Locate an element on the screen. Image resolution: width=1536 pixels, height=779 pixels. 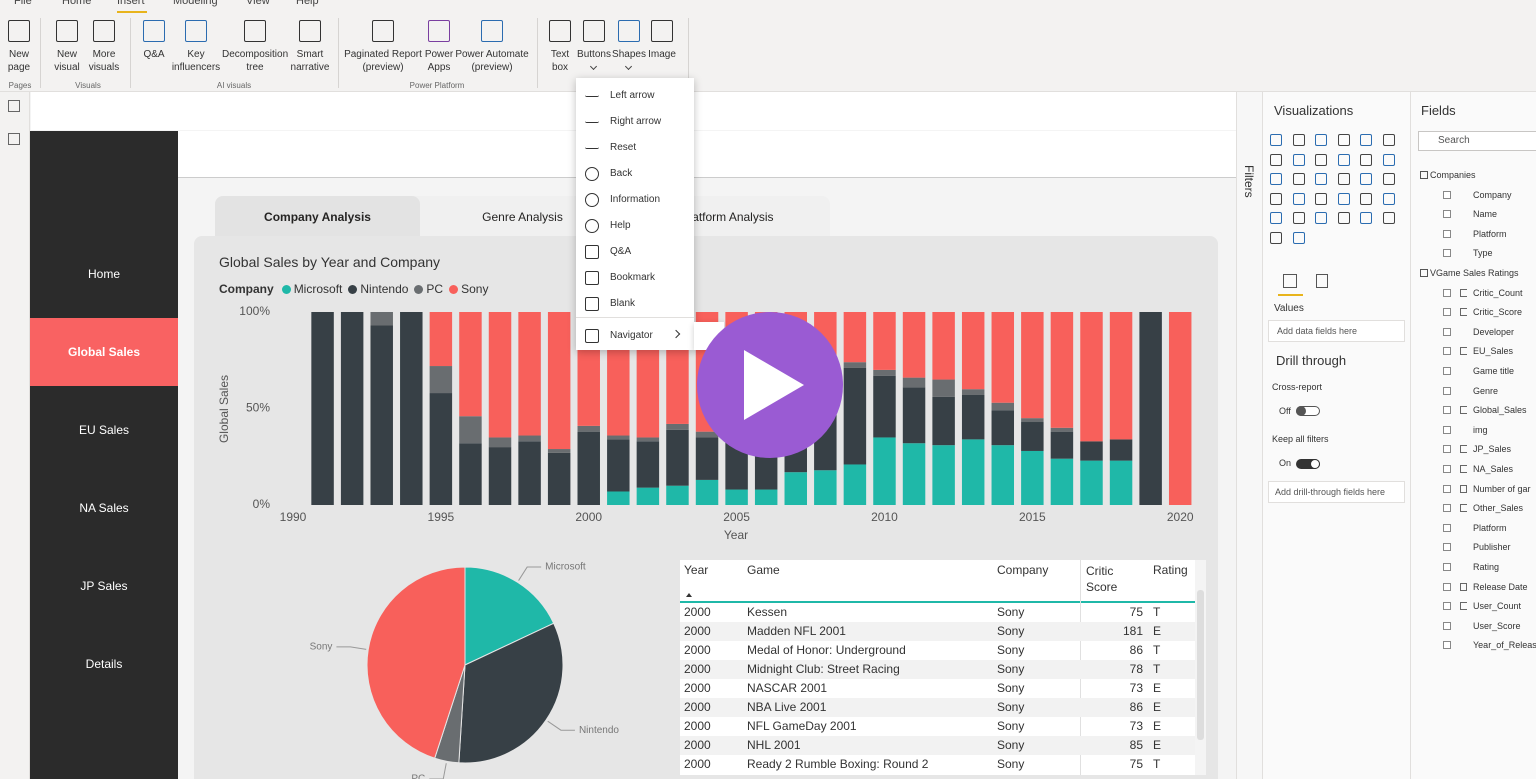
menu-item: Help is located at coordinates (620, 225).